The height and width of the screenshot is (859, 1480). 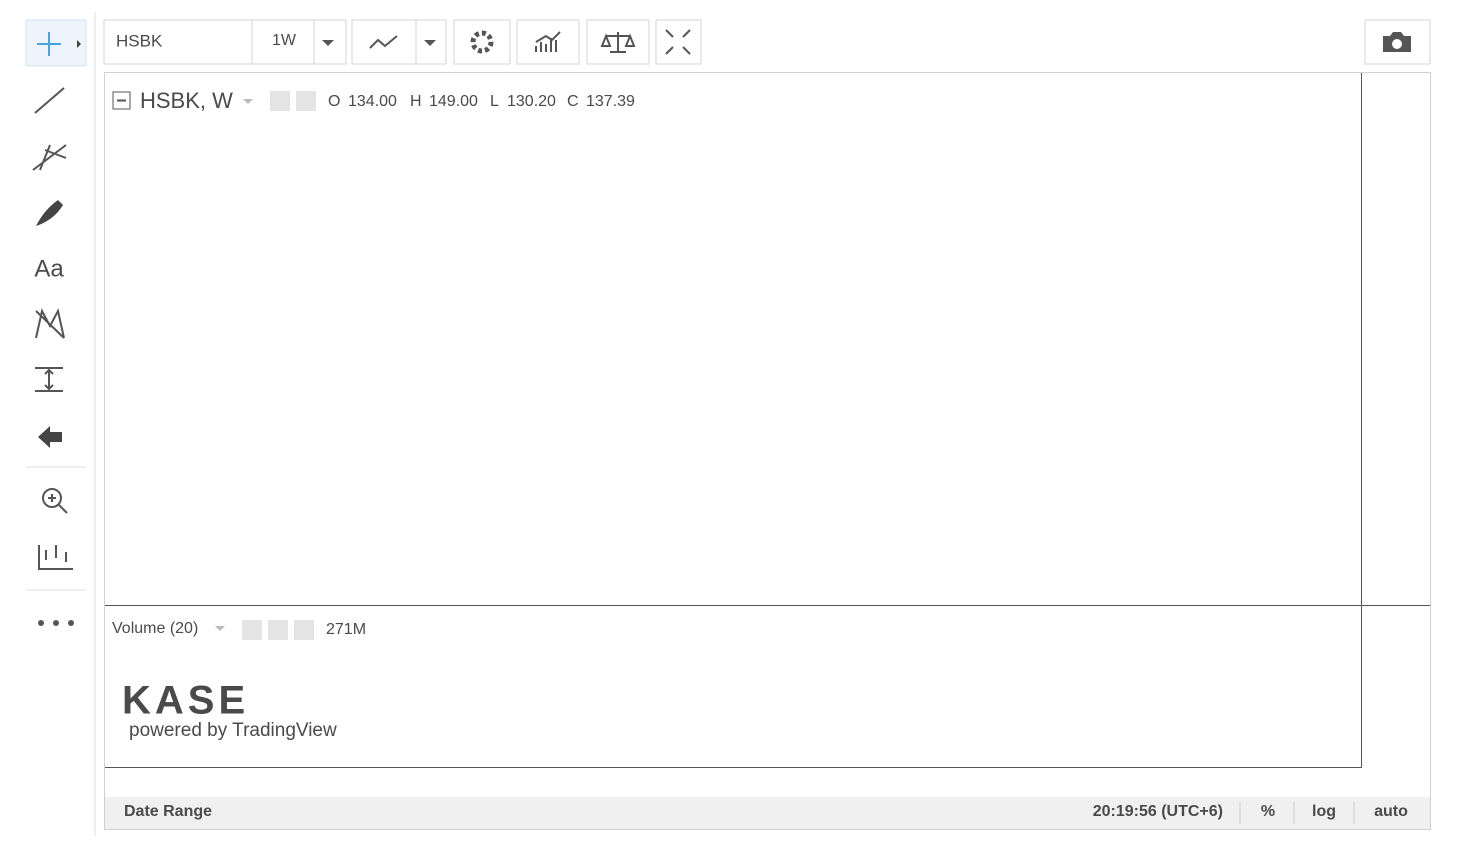 What do you see at coordinates (618, 42) in the screenshot?
I see `compare-icon` at bounding box center [618, 42].